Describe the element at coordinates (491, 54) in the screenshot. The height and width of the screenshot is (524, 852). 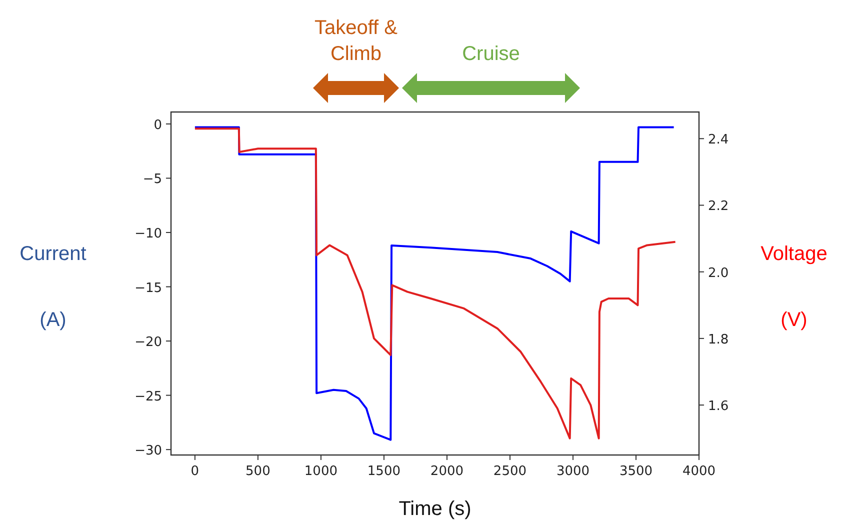
I see `text: Cruise` at that location.